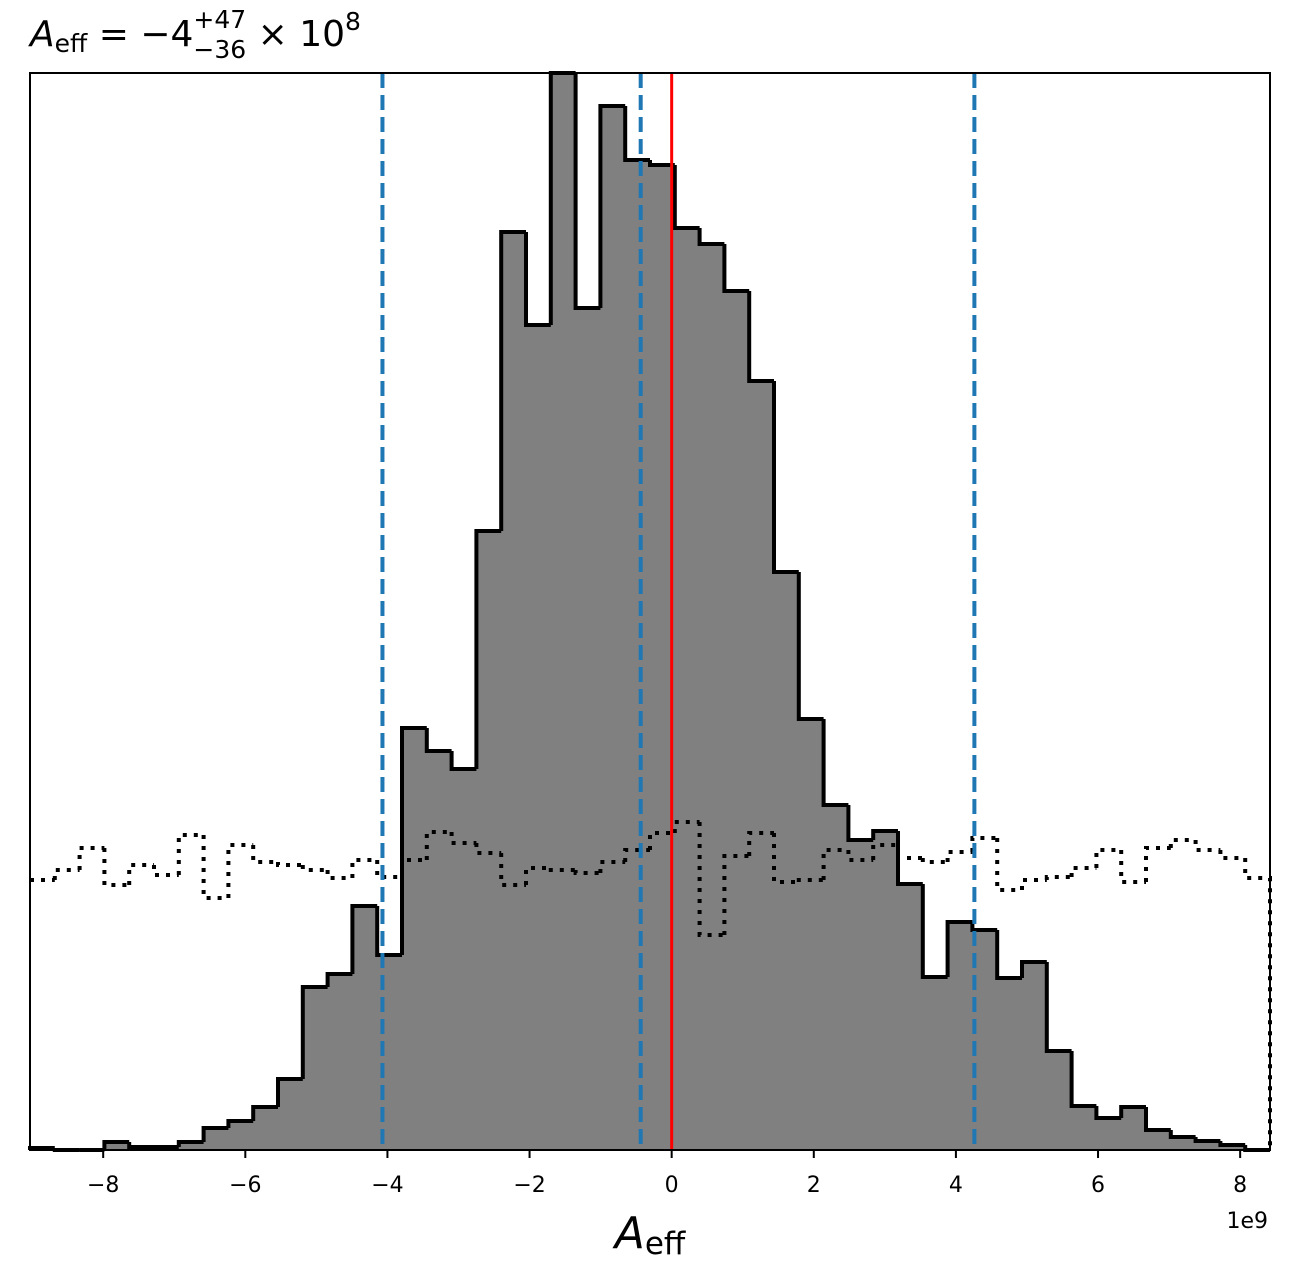 The height and width of the screenshot is (1278, 1289). What do you see at coordinates (41, 34) in the screenshot?
I see `title-symbol: A` at bounding box center [41, 34].